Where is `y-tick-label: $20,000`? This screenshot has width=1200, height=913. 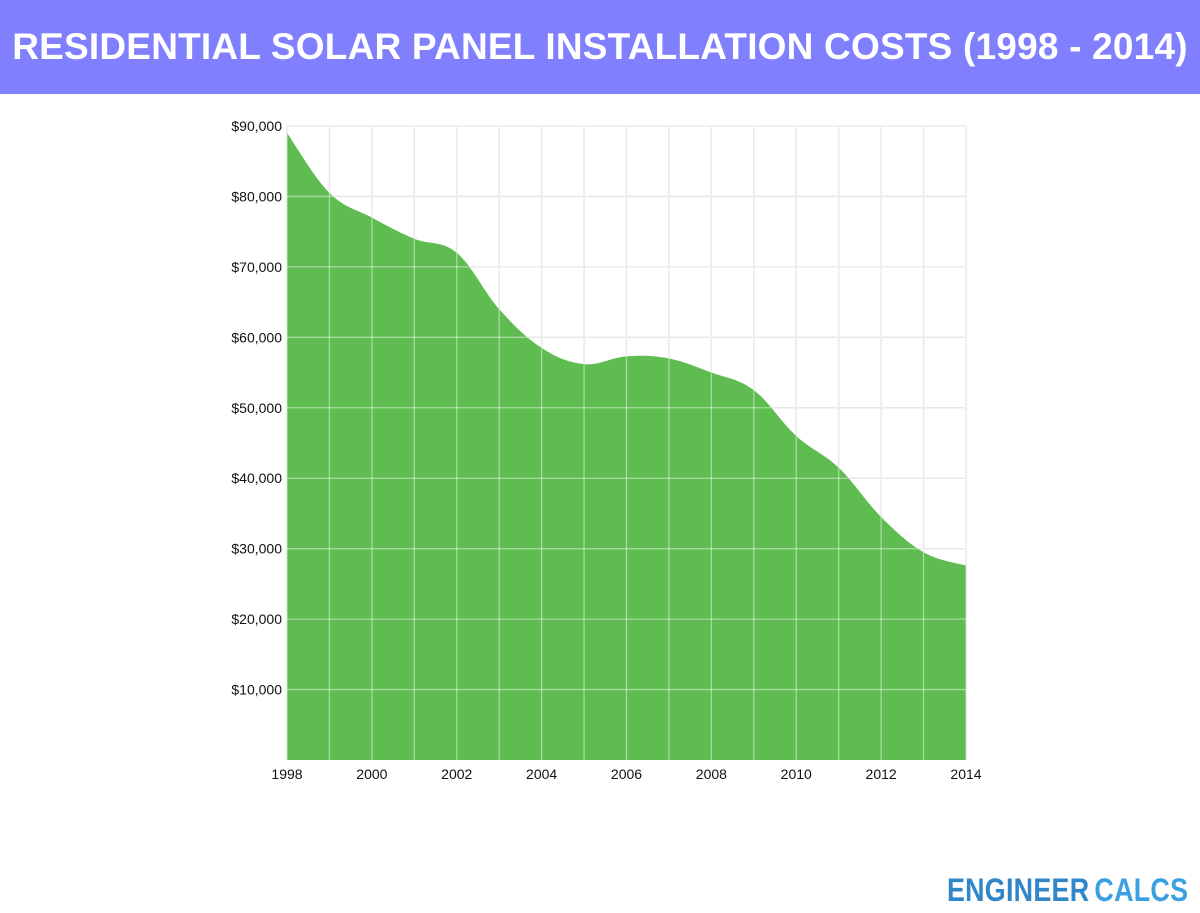
y-tick-label: $20,000 is located at coordinates (256, 619).